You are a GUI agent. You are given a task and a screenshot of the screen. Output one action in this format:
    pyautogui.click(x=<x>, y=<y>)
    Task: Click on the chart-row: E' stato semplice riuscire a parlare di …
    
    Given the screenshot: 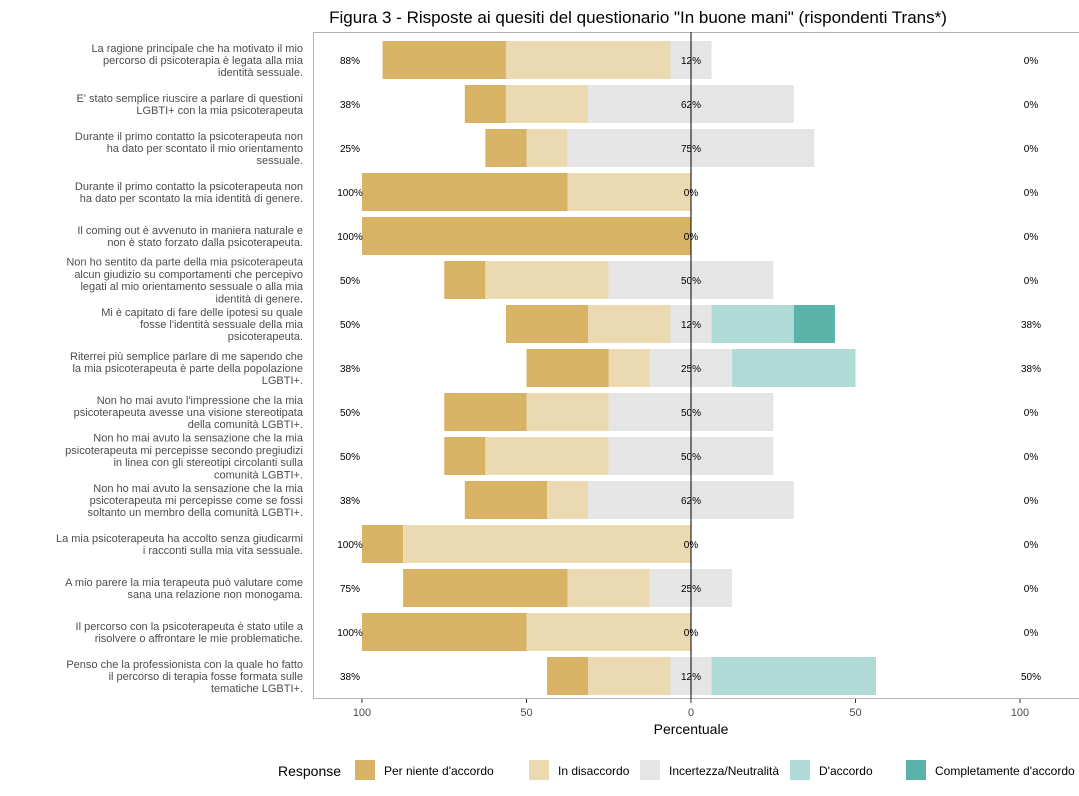 What is the action you would take?
    pyautogui.click(x=558, y=104)
    